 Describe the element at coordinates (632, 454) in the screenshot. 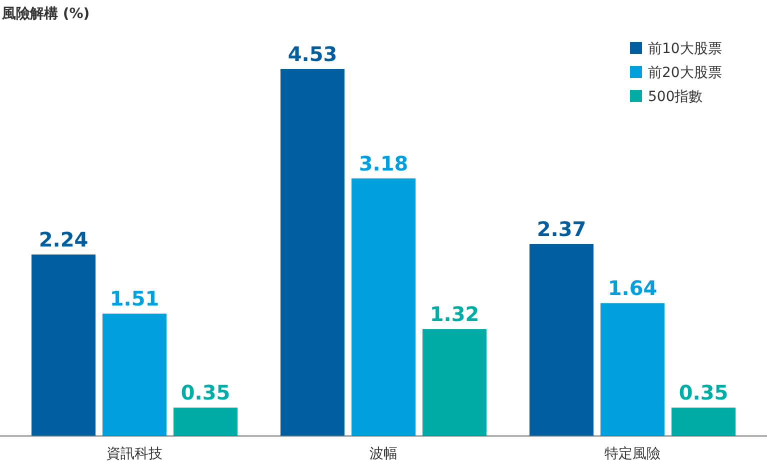

I see `x-tick-label: 特定風險` at that location.